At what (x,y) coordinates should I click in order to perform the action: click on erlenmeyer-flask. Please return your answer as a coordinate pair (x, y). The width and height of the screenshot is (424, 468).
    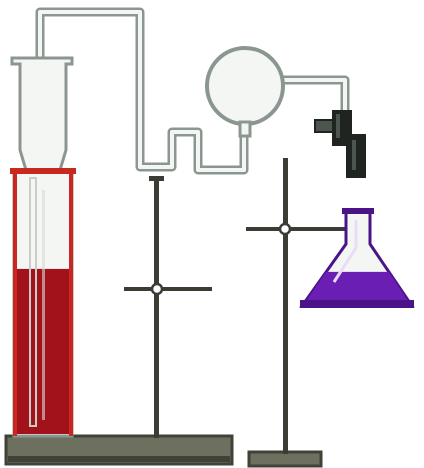
    Looking at the image, I should click on (357, 258).